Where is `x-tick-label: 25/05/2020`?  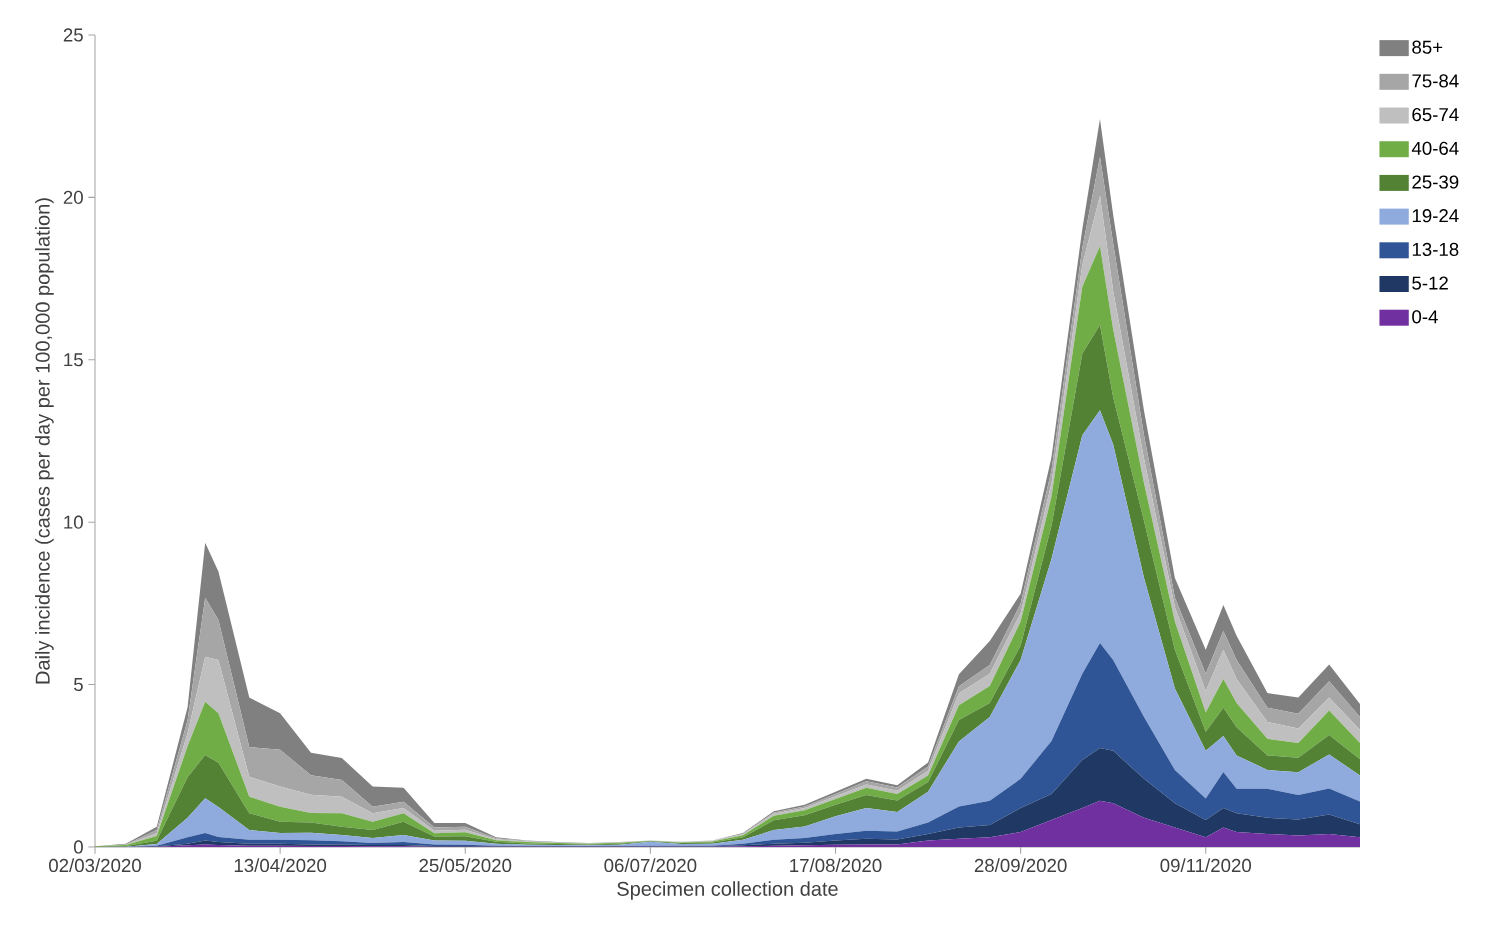 x-tick-label: 25/05/2020 is located at coordinates (465, 865).